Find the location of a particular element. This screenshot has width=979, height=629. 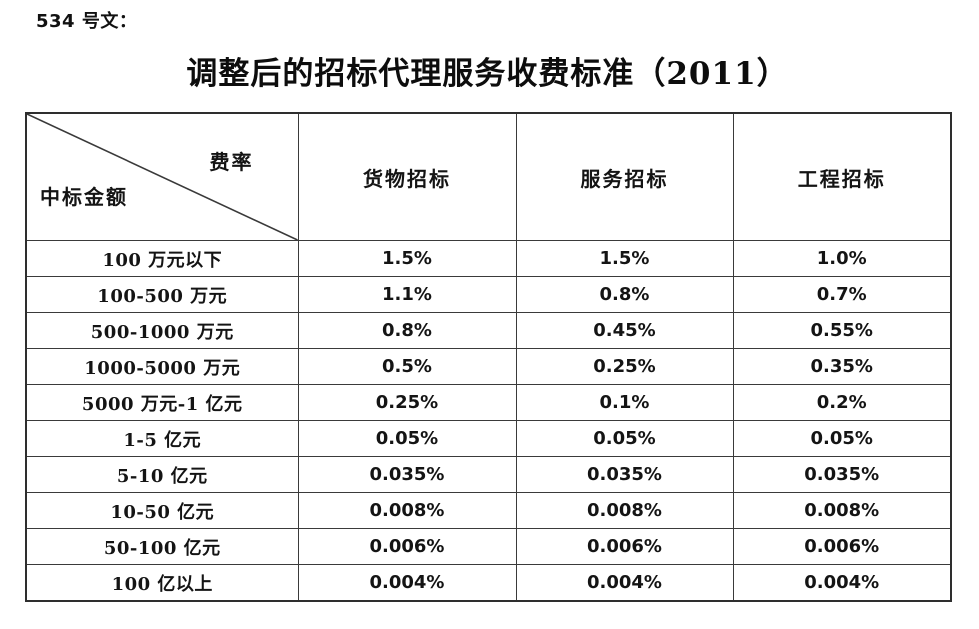

amount-cell: 100 万元以下 is located at coordinates (162, 258).